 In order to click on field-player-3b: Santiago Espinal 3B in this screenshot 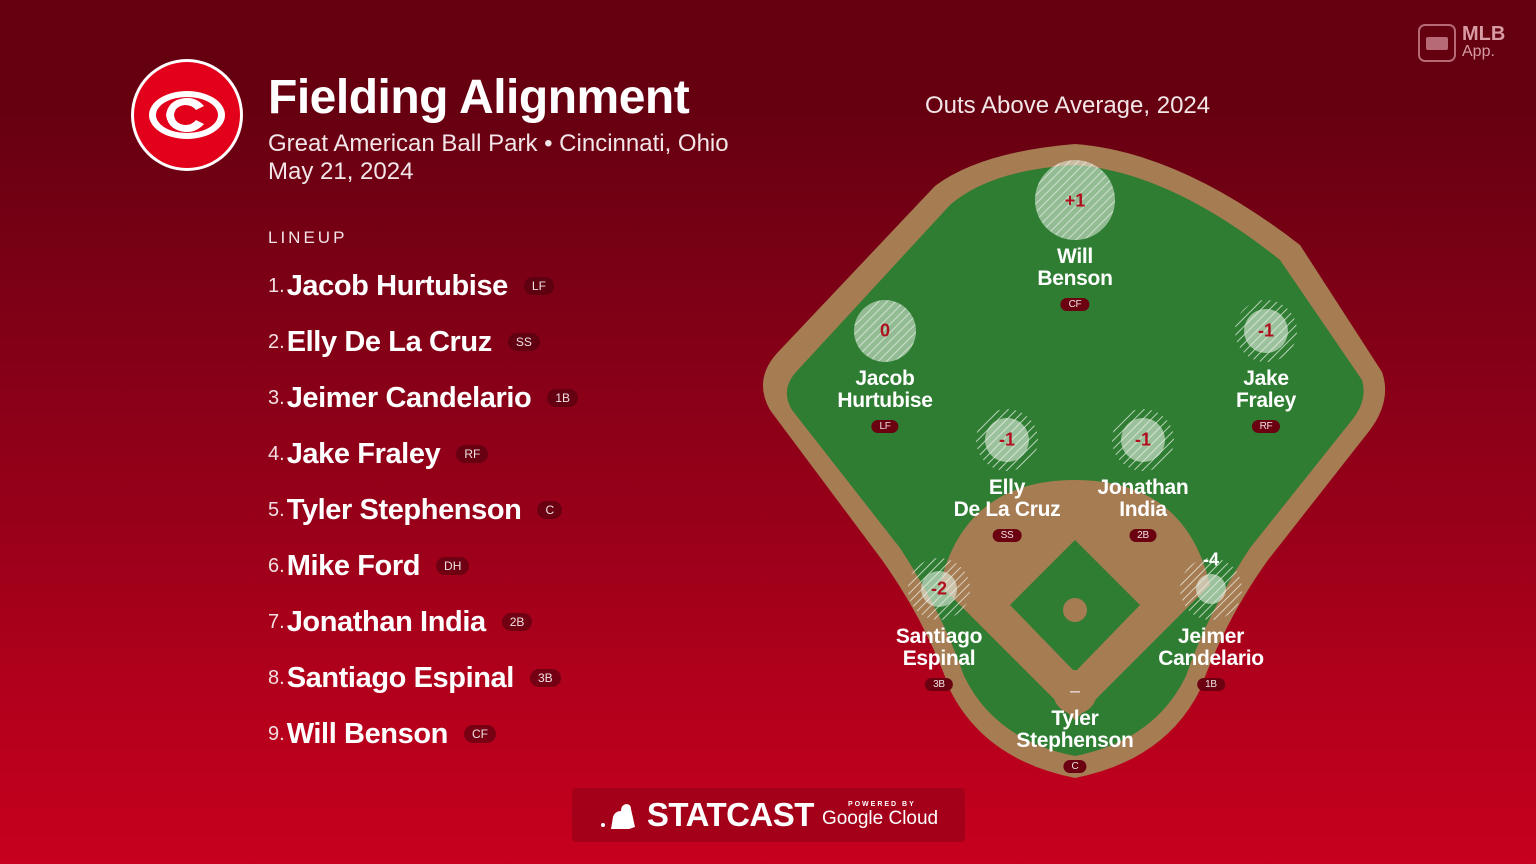, I will do `click(939, 659)`.